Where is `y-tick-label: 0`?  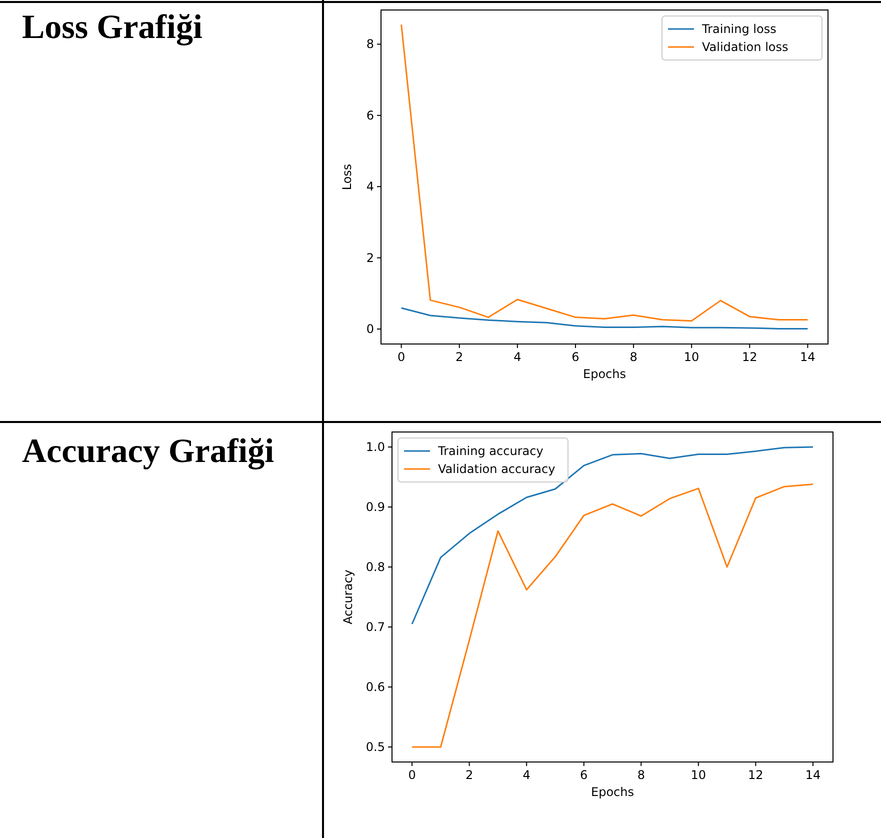 y-tick-label: 0 is located at coordinates (370, 329).